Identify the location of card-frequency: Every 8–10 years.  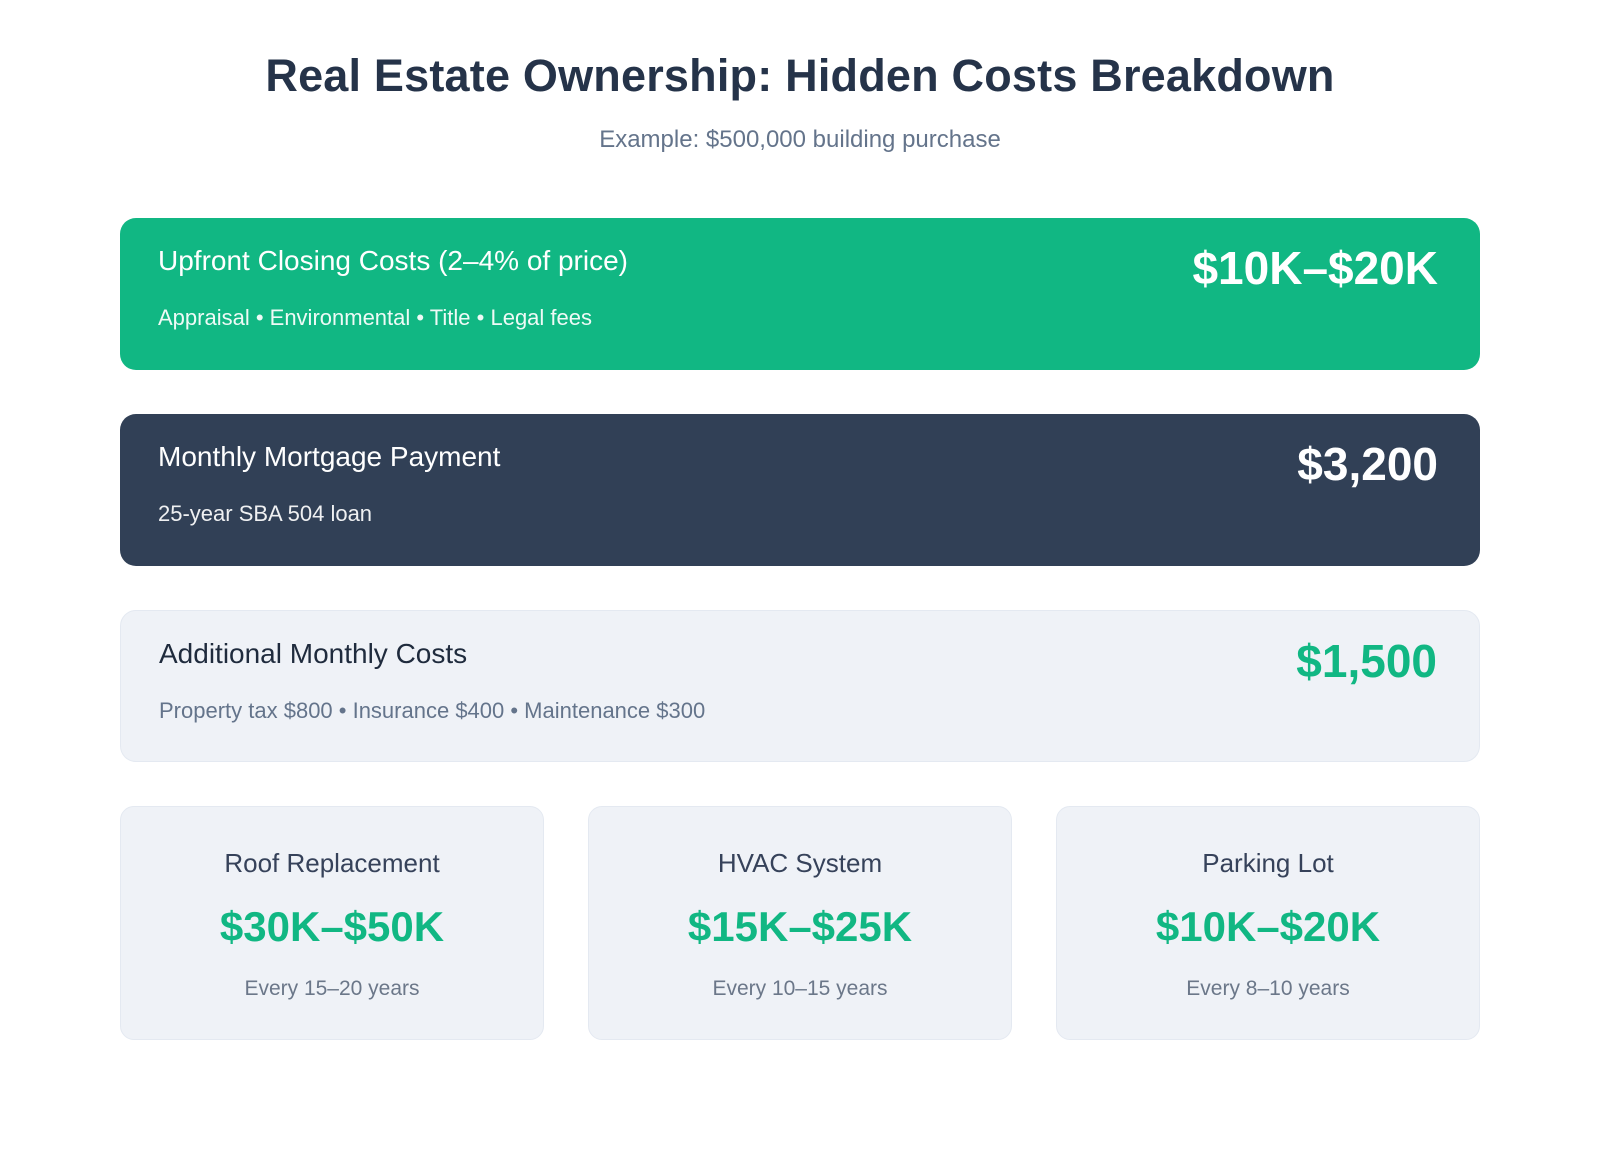
(1268, 988).